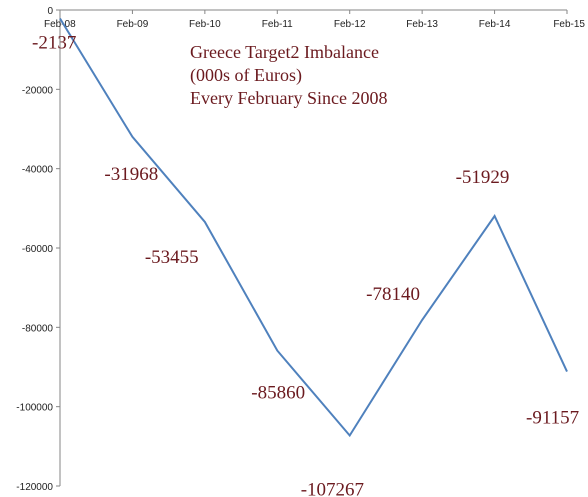 Image resolution: width=588 pixels, height=497 pixels. What do you see at coordinates (278, 393) in the screenshot?
I see `data-label: -85860` at bounding box center [278, 393].